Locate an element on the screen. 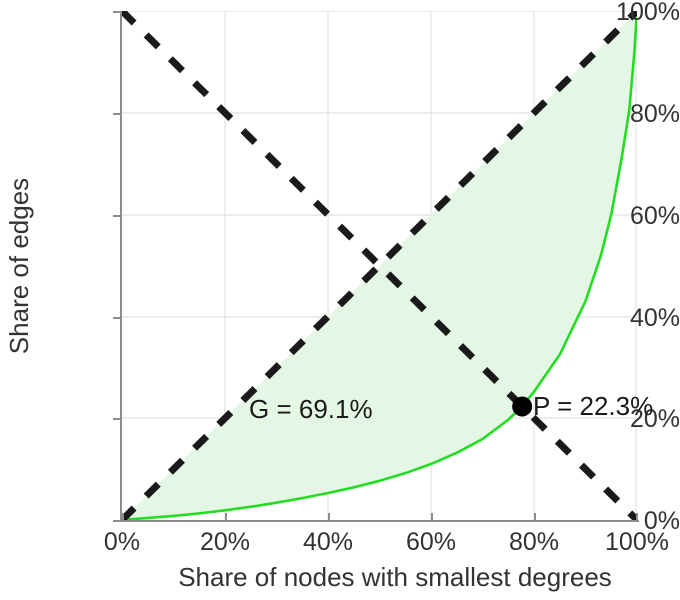 Image resolution: width=680 pixels, height=600 pixels. y-tick-label-80: 80% is located at coordinates (654, 114).